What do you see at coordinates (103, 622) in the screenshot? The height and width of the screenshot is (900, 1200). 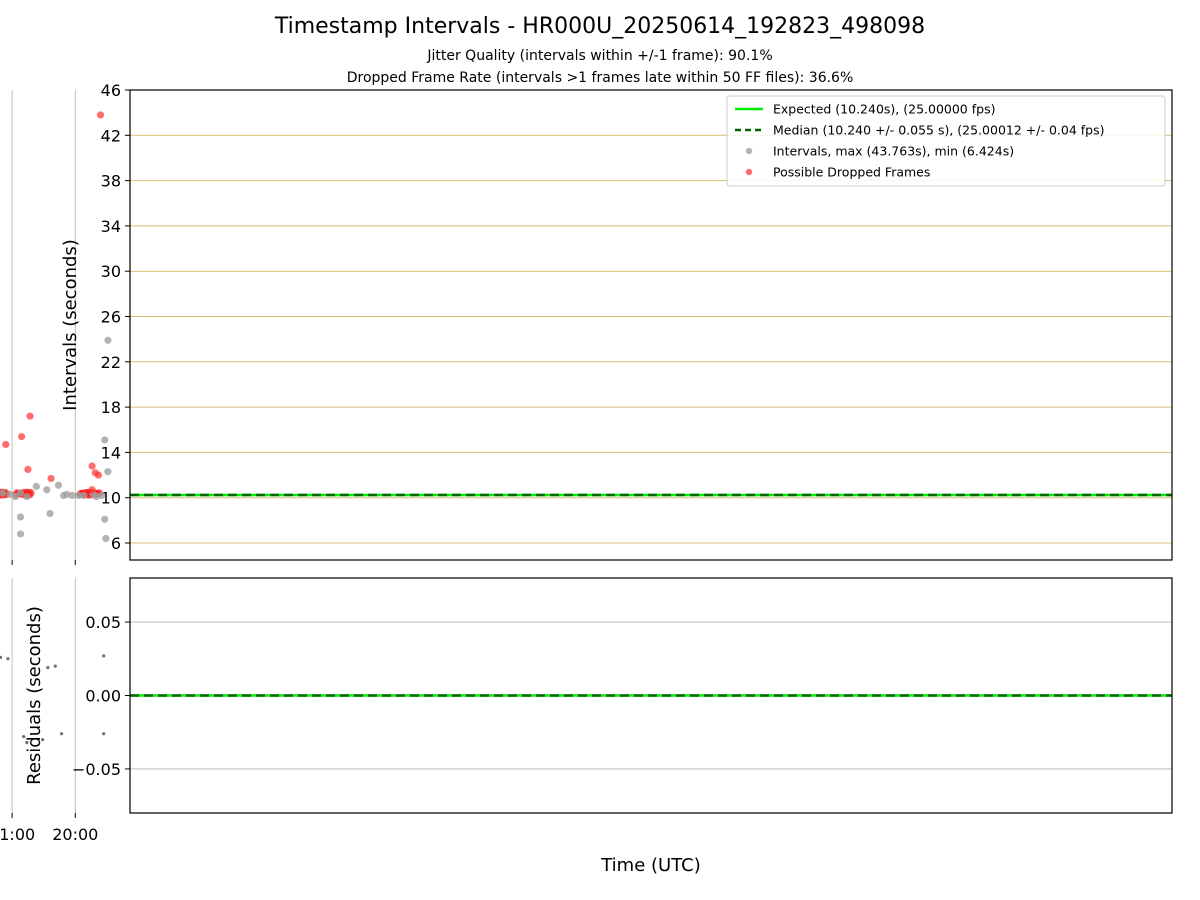 I see `bottom-ytick-label-0: 0.05` at bounding box center [103, 622].